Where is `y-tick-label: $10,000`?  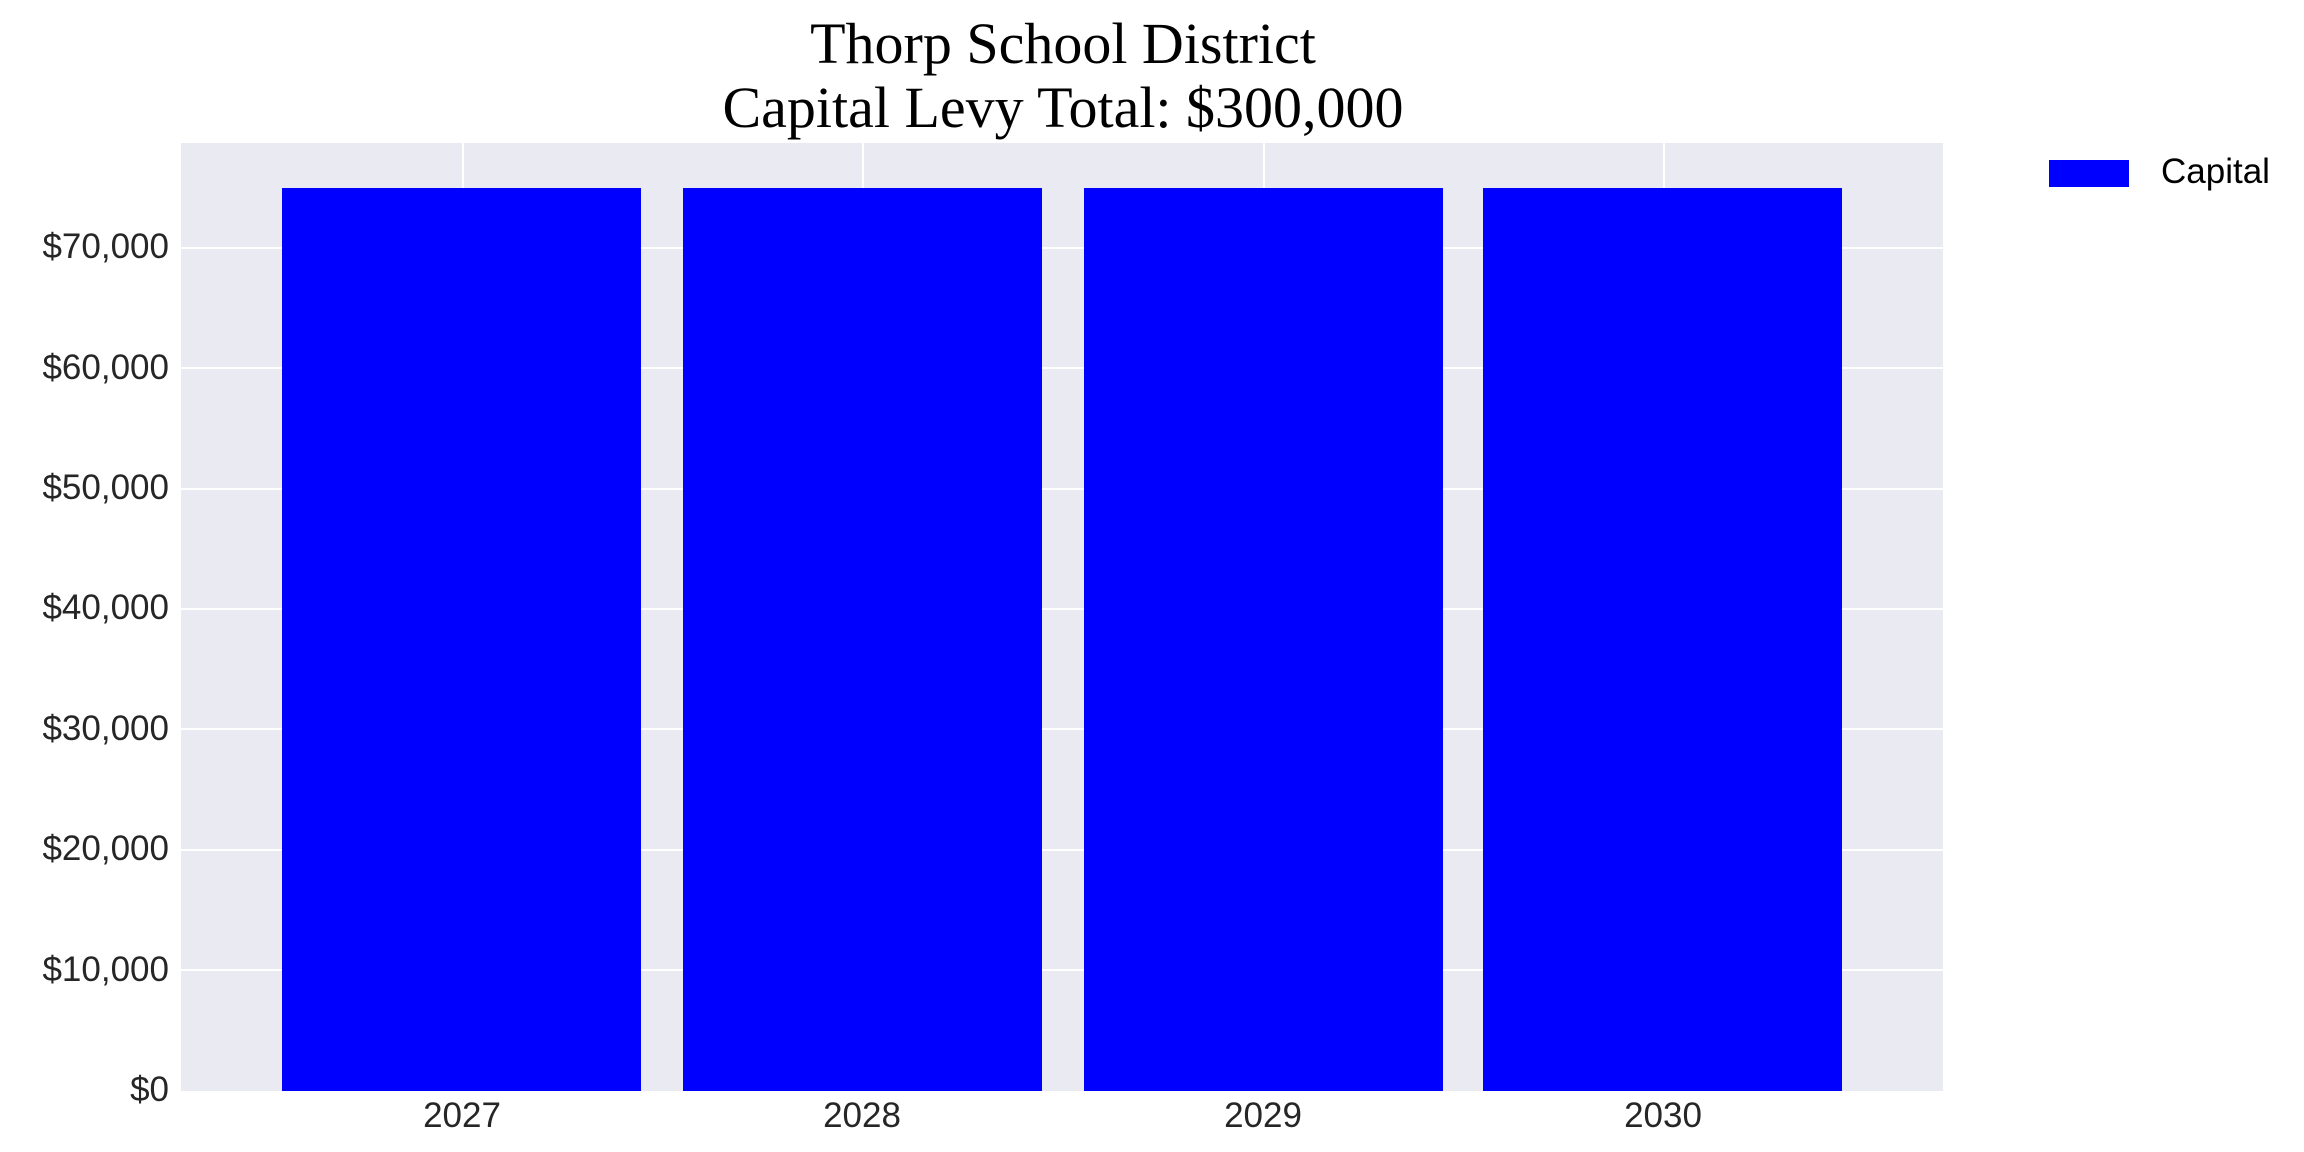
y-tick-label: $10,000 is located at coordinates (105, 969).